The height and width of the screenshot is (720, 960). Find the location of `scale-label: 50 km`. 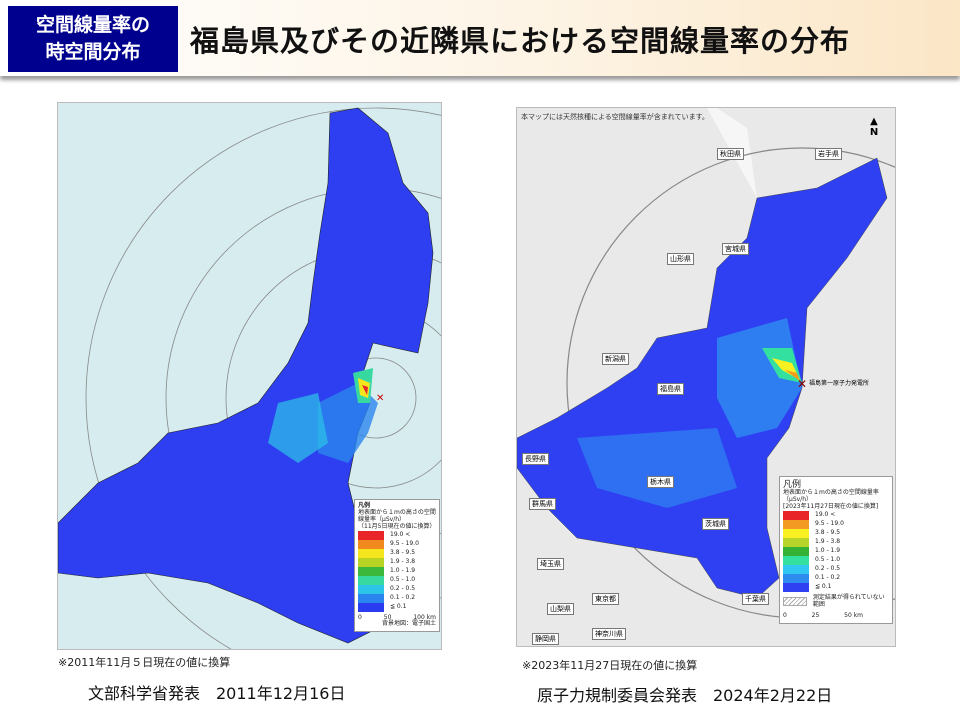

scale-label: 50 km is located at coordinates (853, 615).